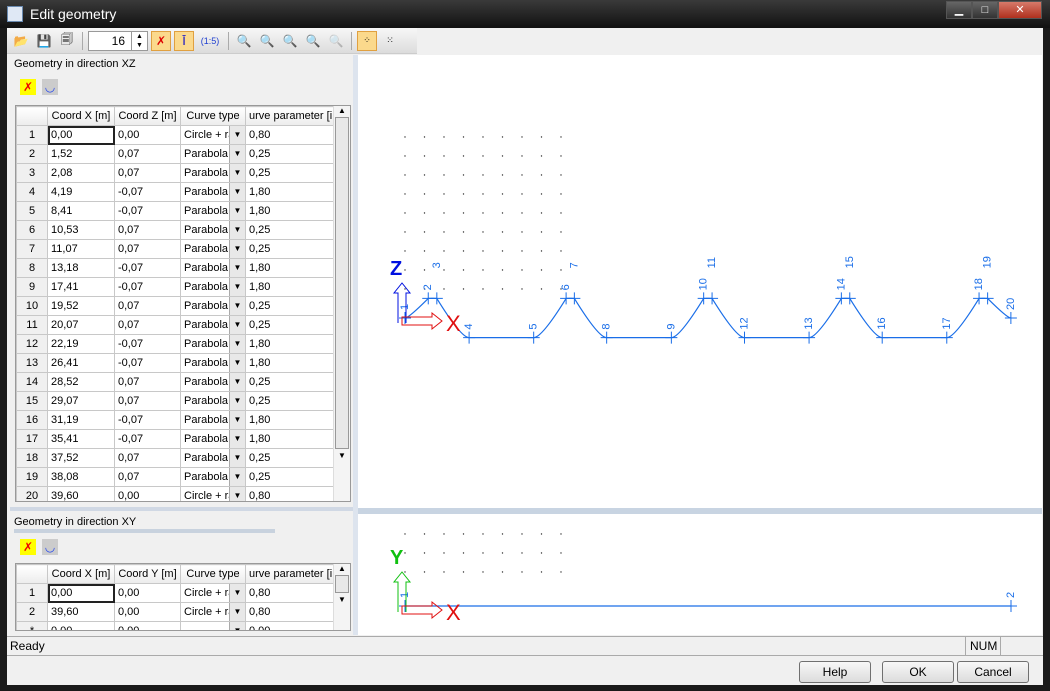 Image resolution: width=1050 pixels, height=691 pixels. What do you see at coordinates (147, 574) in the screenshot?
I see `column-header: Coord Y [m]` at bounding box center [147, 574].